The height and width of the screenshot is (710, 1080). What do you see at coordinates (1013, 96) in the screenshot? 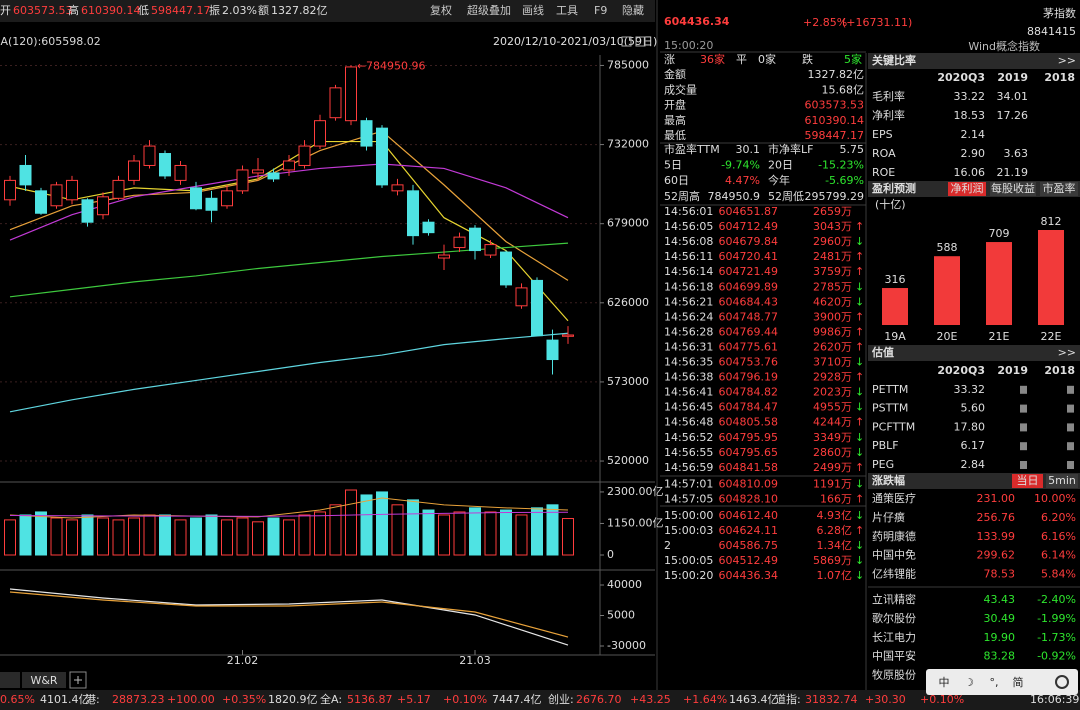
I see `cell-value: 34.01` at bounding box center [1013, 96].